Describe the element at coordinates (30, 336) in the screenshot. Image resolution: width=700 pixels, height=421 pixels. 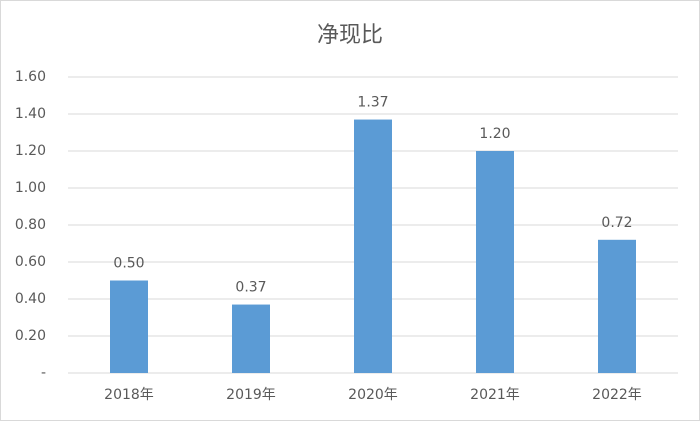
I see `y-tick-label: 0.20` at that location.